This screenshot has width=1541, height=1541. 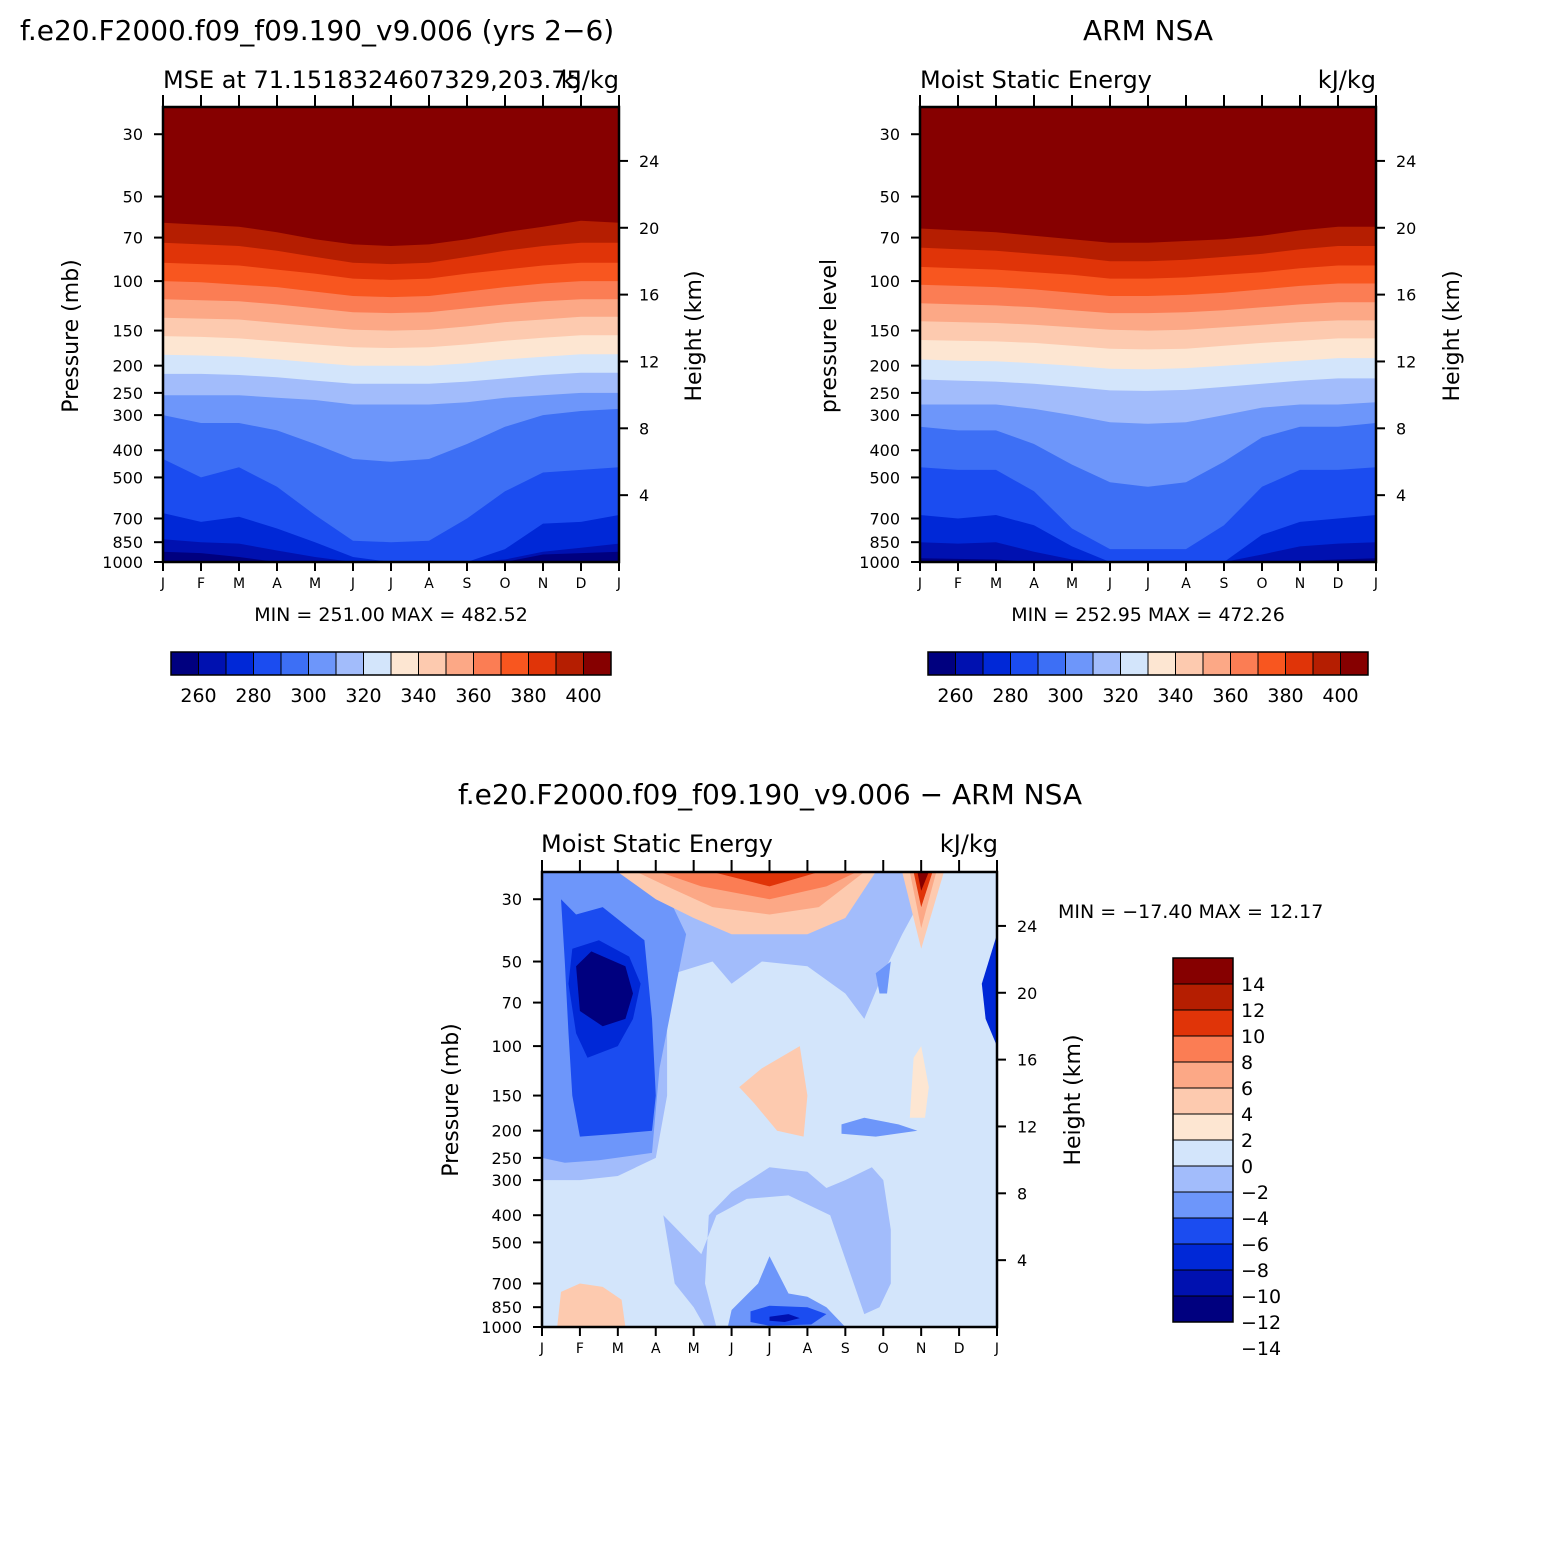 I want to click on panel-diff-title: f.e20.F2000.f09_f09.190_v9.006 − ARM NSA, so click(x=770, y=794).